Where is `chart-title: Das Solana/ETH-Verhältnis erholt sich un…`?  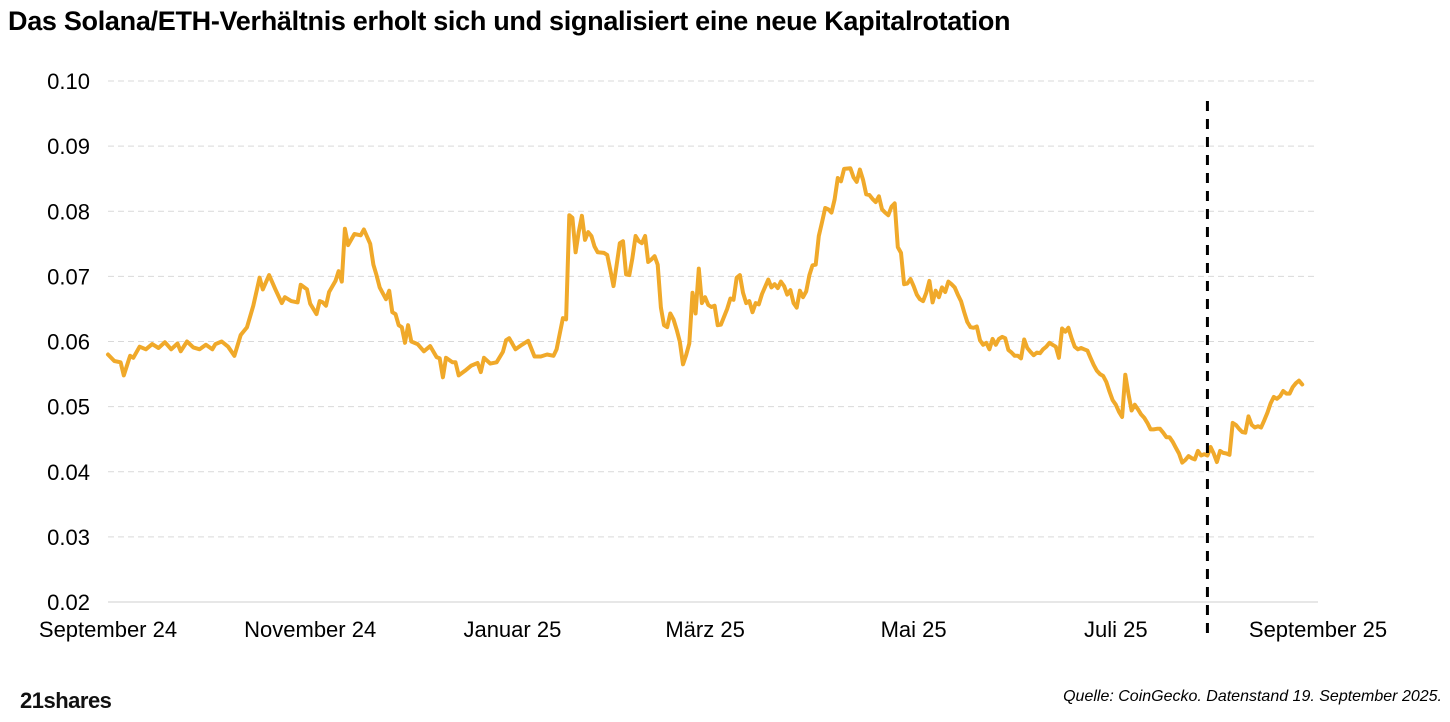
chart-title: Das Solana/ETH-Verhältnis erholt sich un… is located at coordinates (509, 21).